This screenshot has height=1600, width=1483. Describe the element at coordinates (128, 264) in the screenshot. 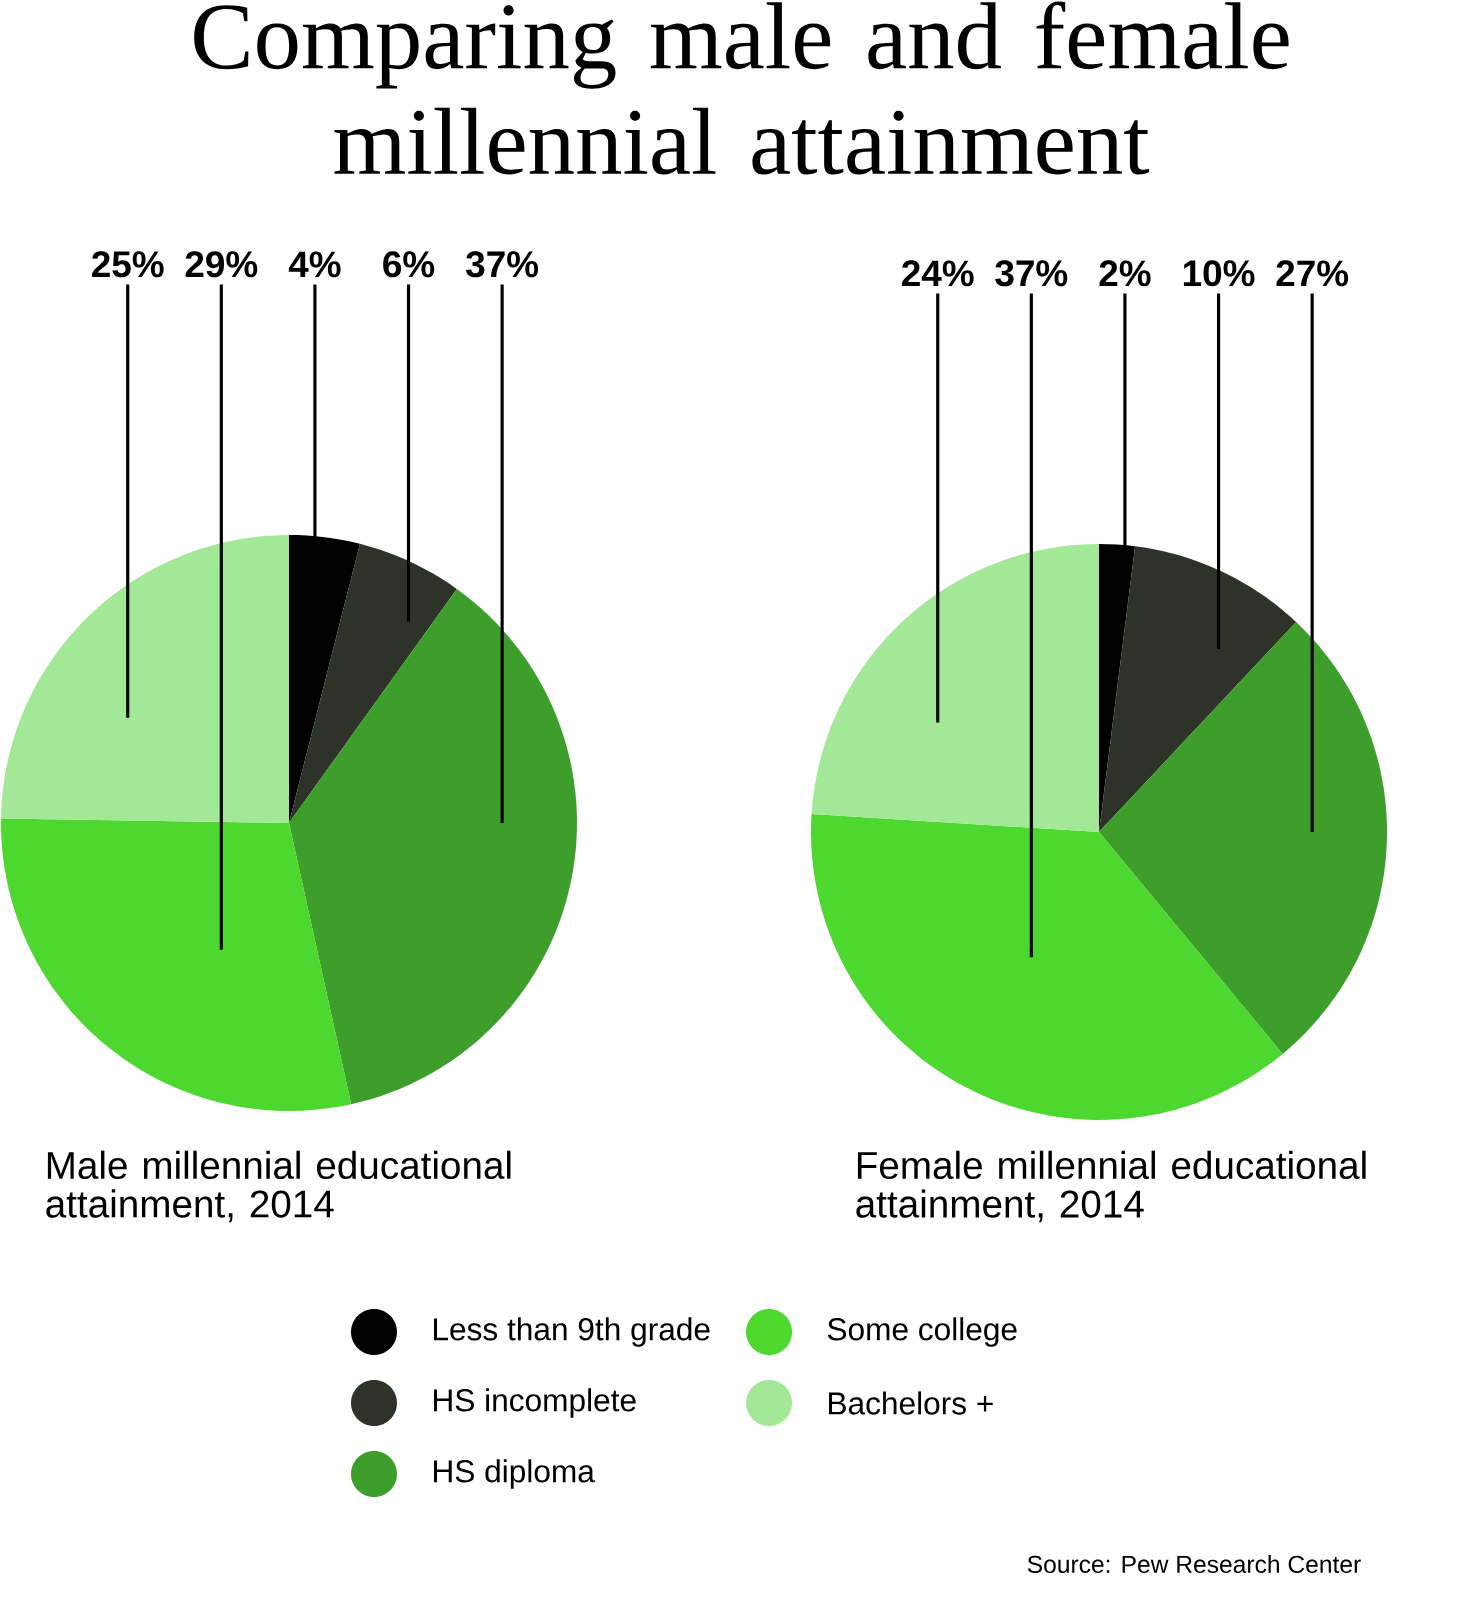

I see `data-label: 25%` at that location.